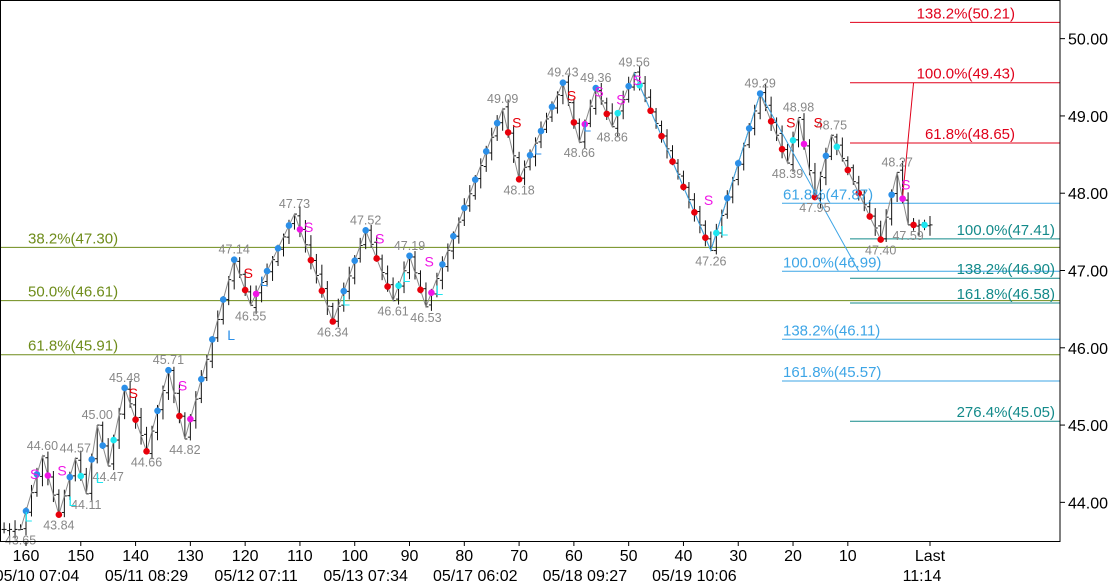 The image size is (1118, 586). I want to click on y-tick-label: 50.00, so click(1088, 40).